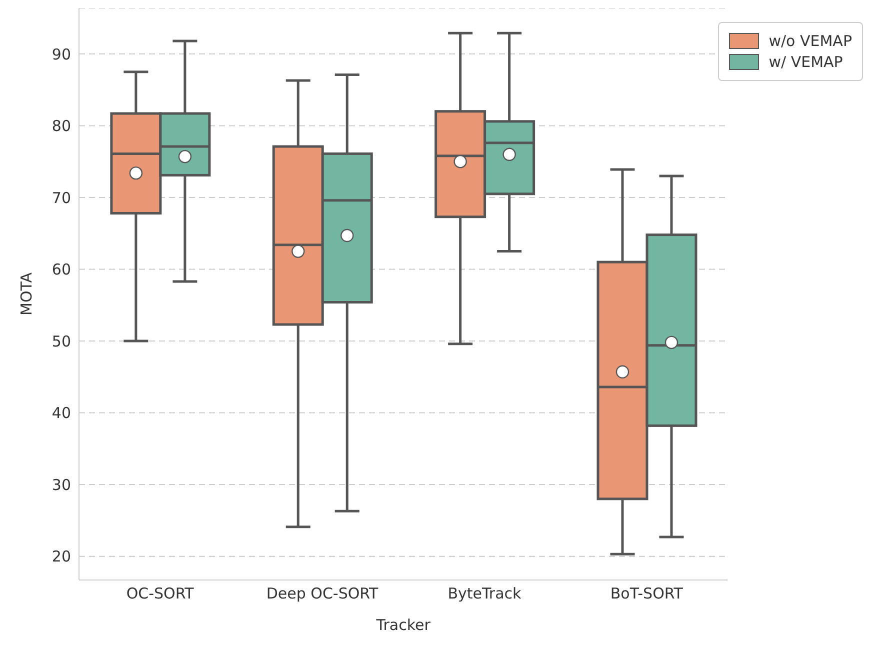 This screenshot has height=654, width=879. Describe the element at coordinates (805, 62) in the screenshot. I see `legend-label: w/ VEMAP` at that location.